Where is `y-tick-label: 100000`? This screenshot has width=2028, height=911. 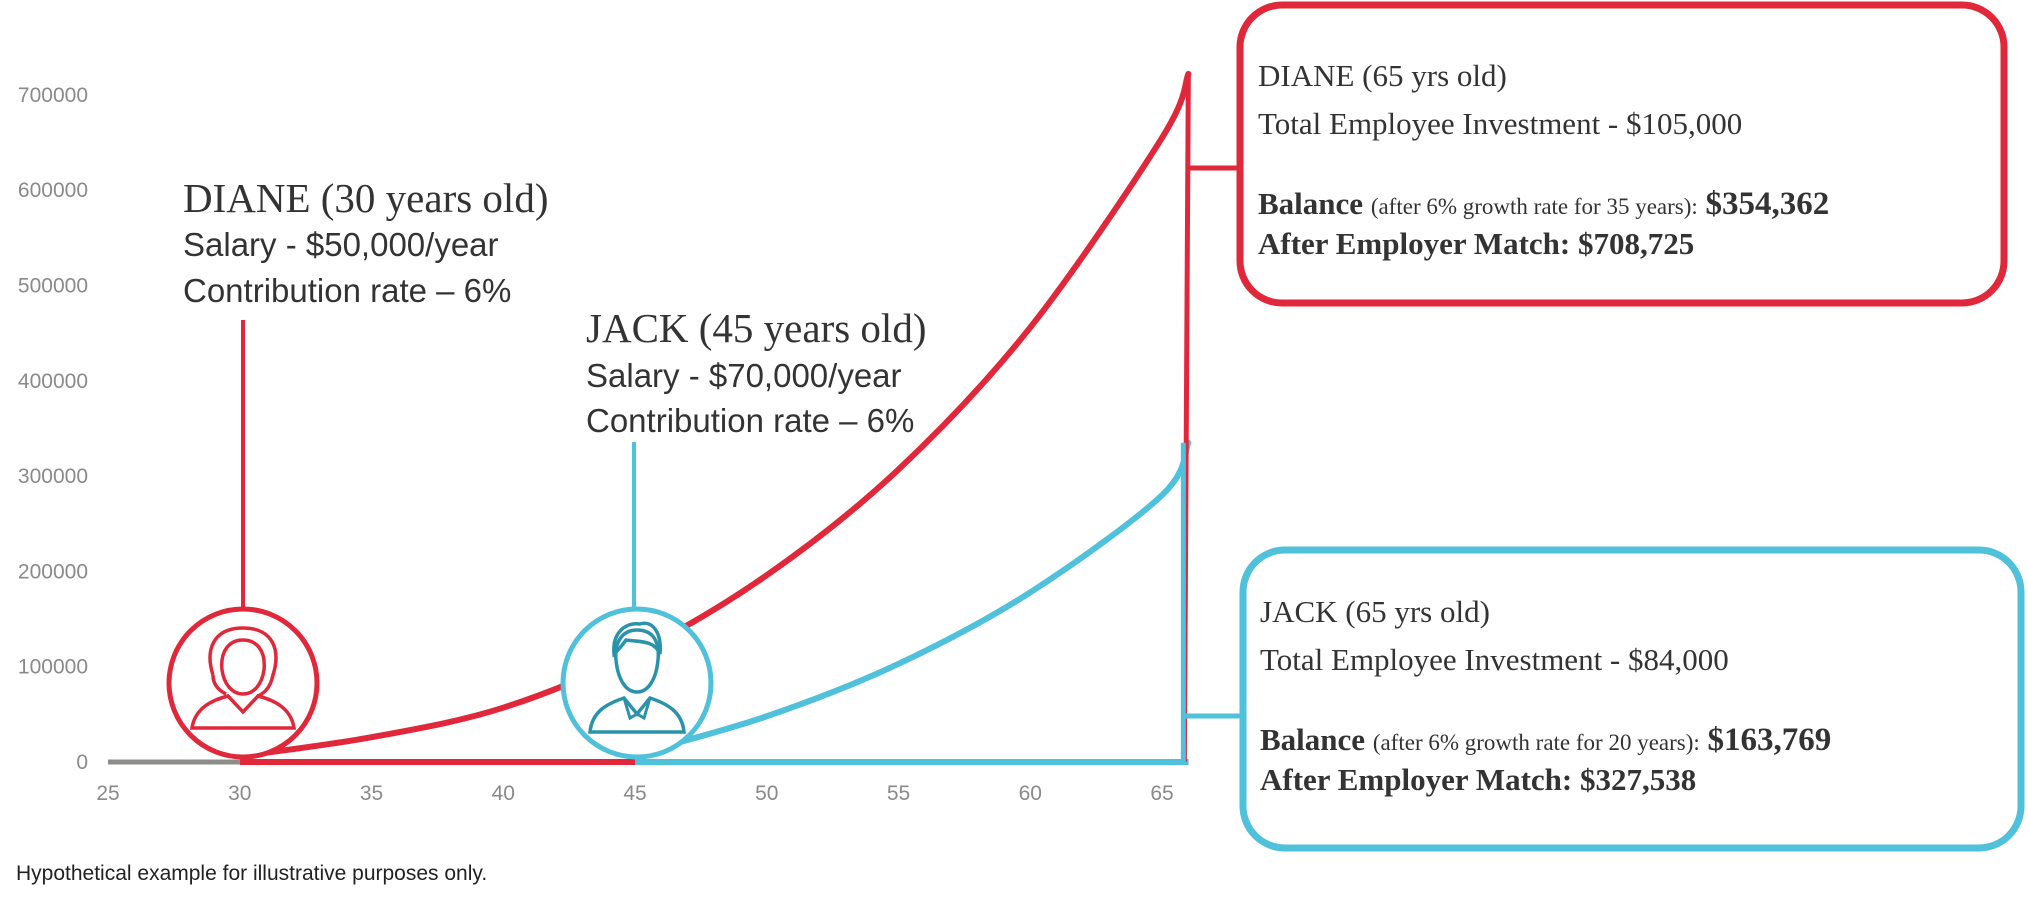
y-tick-label: 100000 is located at coordinates (53, 667).